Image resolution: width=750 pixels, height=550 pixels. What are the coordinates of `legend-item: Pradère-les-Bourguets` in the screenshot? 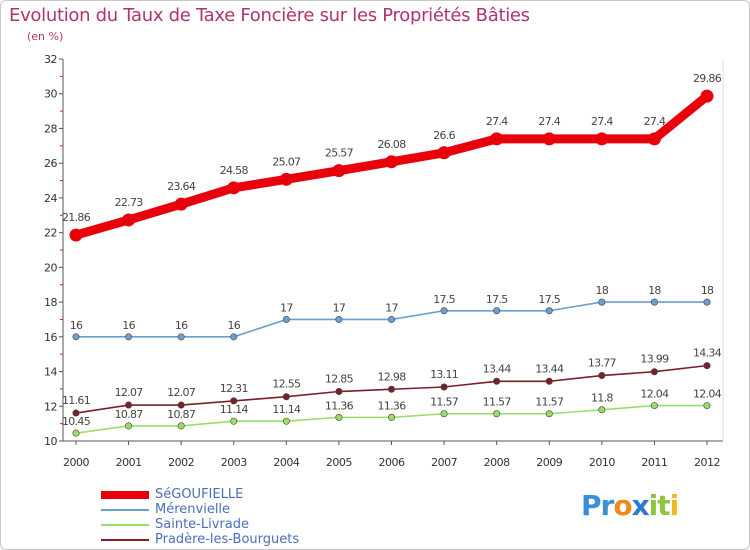 It's located at (200, 539).